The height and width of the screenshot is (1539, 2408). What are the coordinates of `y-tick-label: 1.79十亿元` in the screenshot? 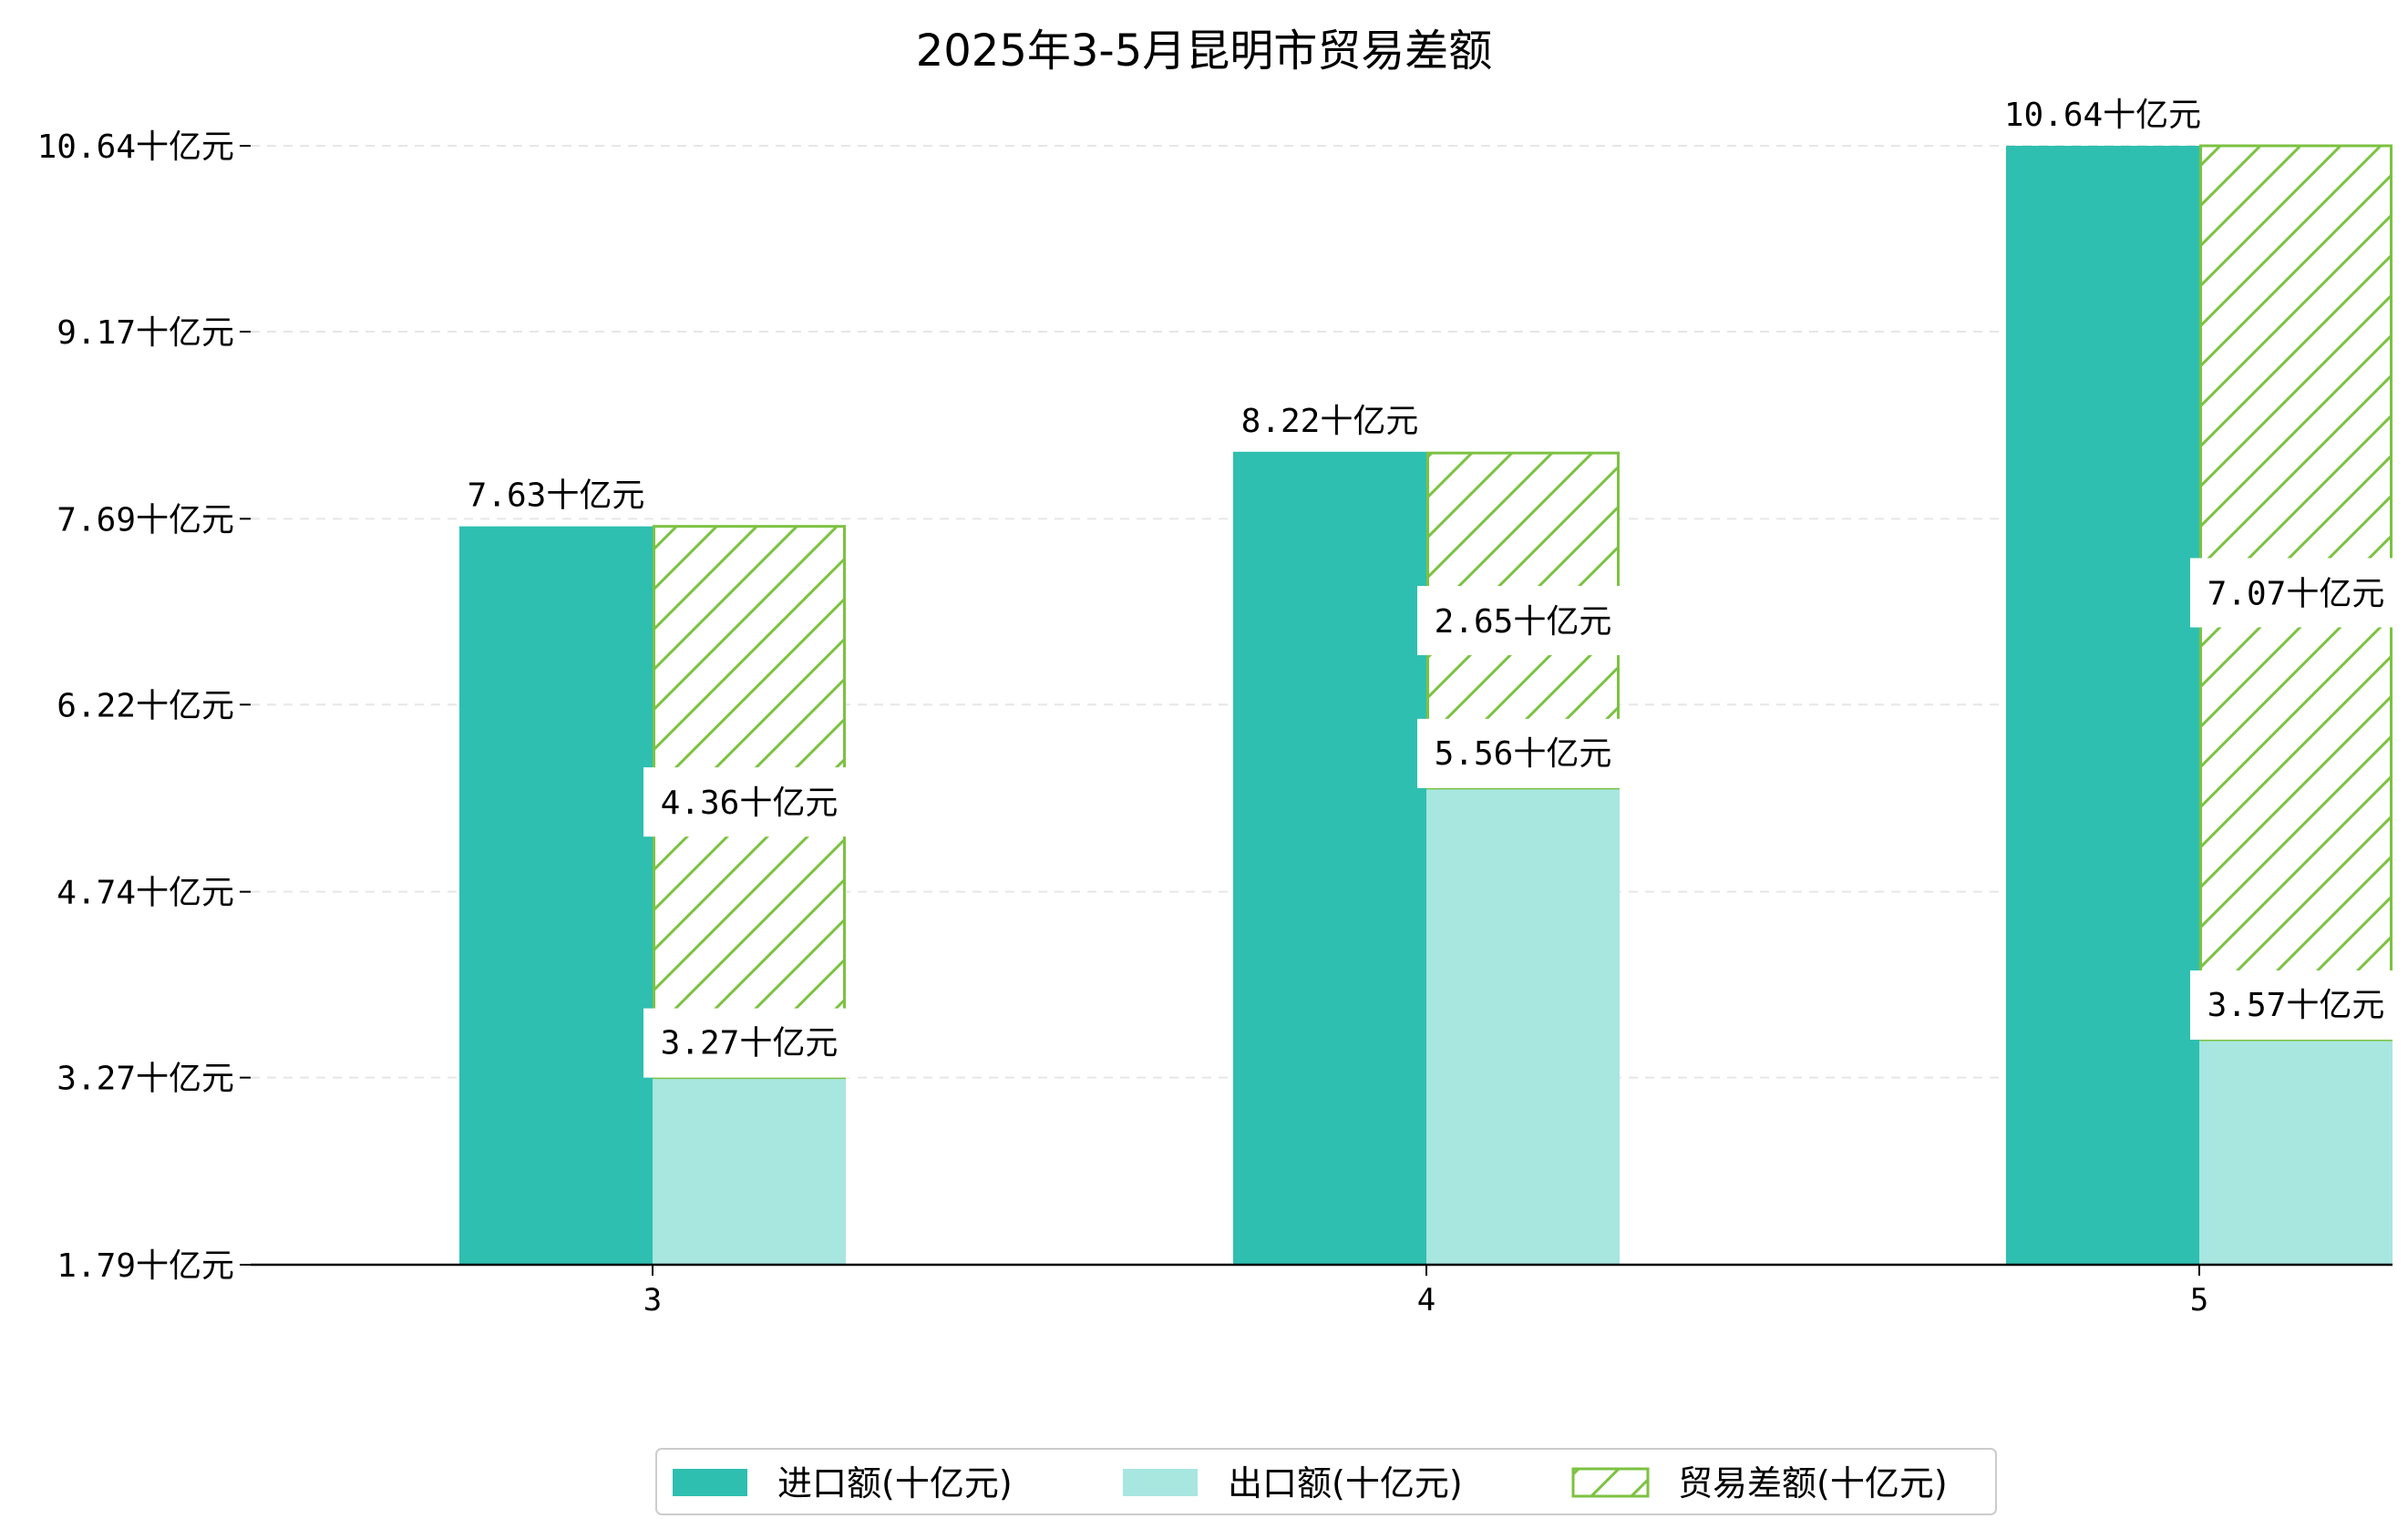 It's located at (146, 1266).